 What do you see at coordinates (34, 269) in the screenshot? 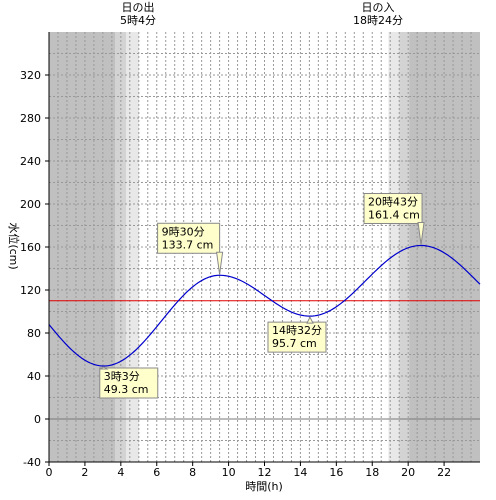
I see `y-axis-ticks: -40 0 40 80 120 160 200 240 280 320` at bounding box center [34, 269].